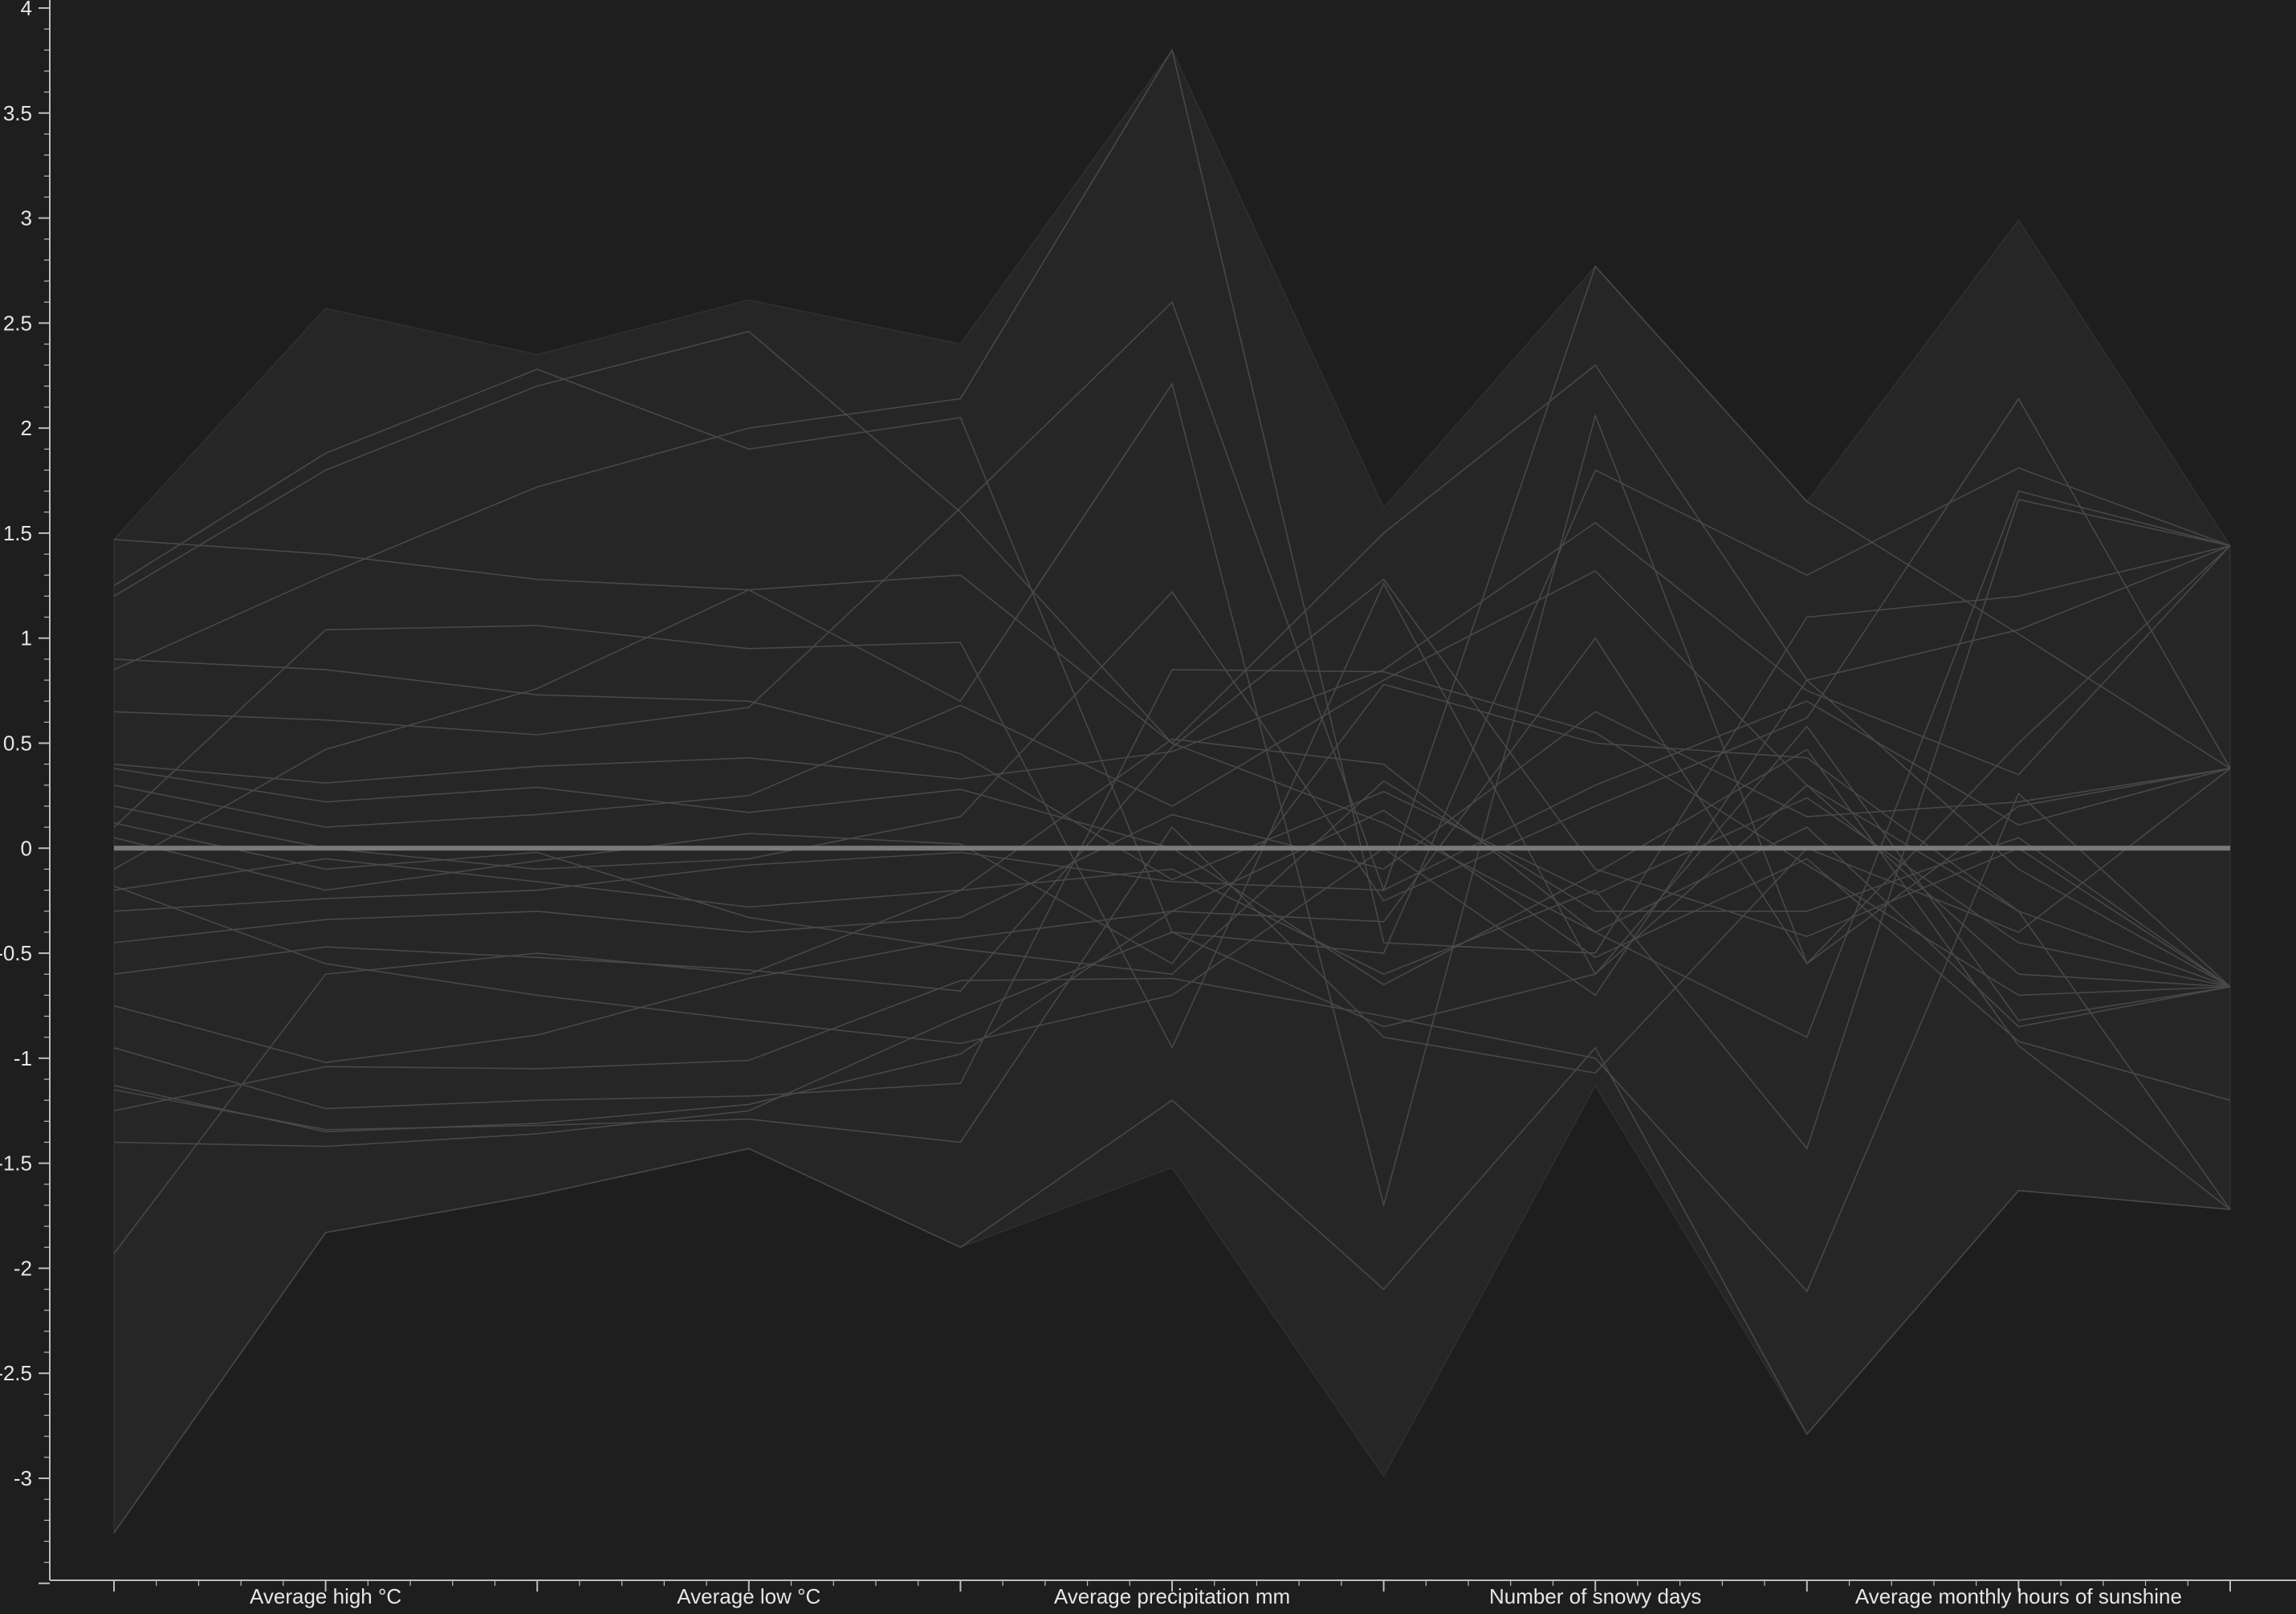 The height and width of the screenshot is (1614, 2296). I want to click on x-category-label: Average monthly hours of sunshine, so click(2019, 1596).